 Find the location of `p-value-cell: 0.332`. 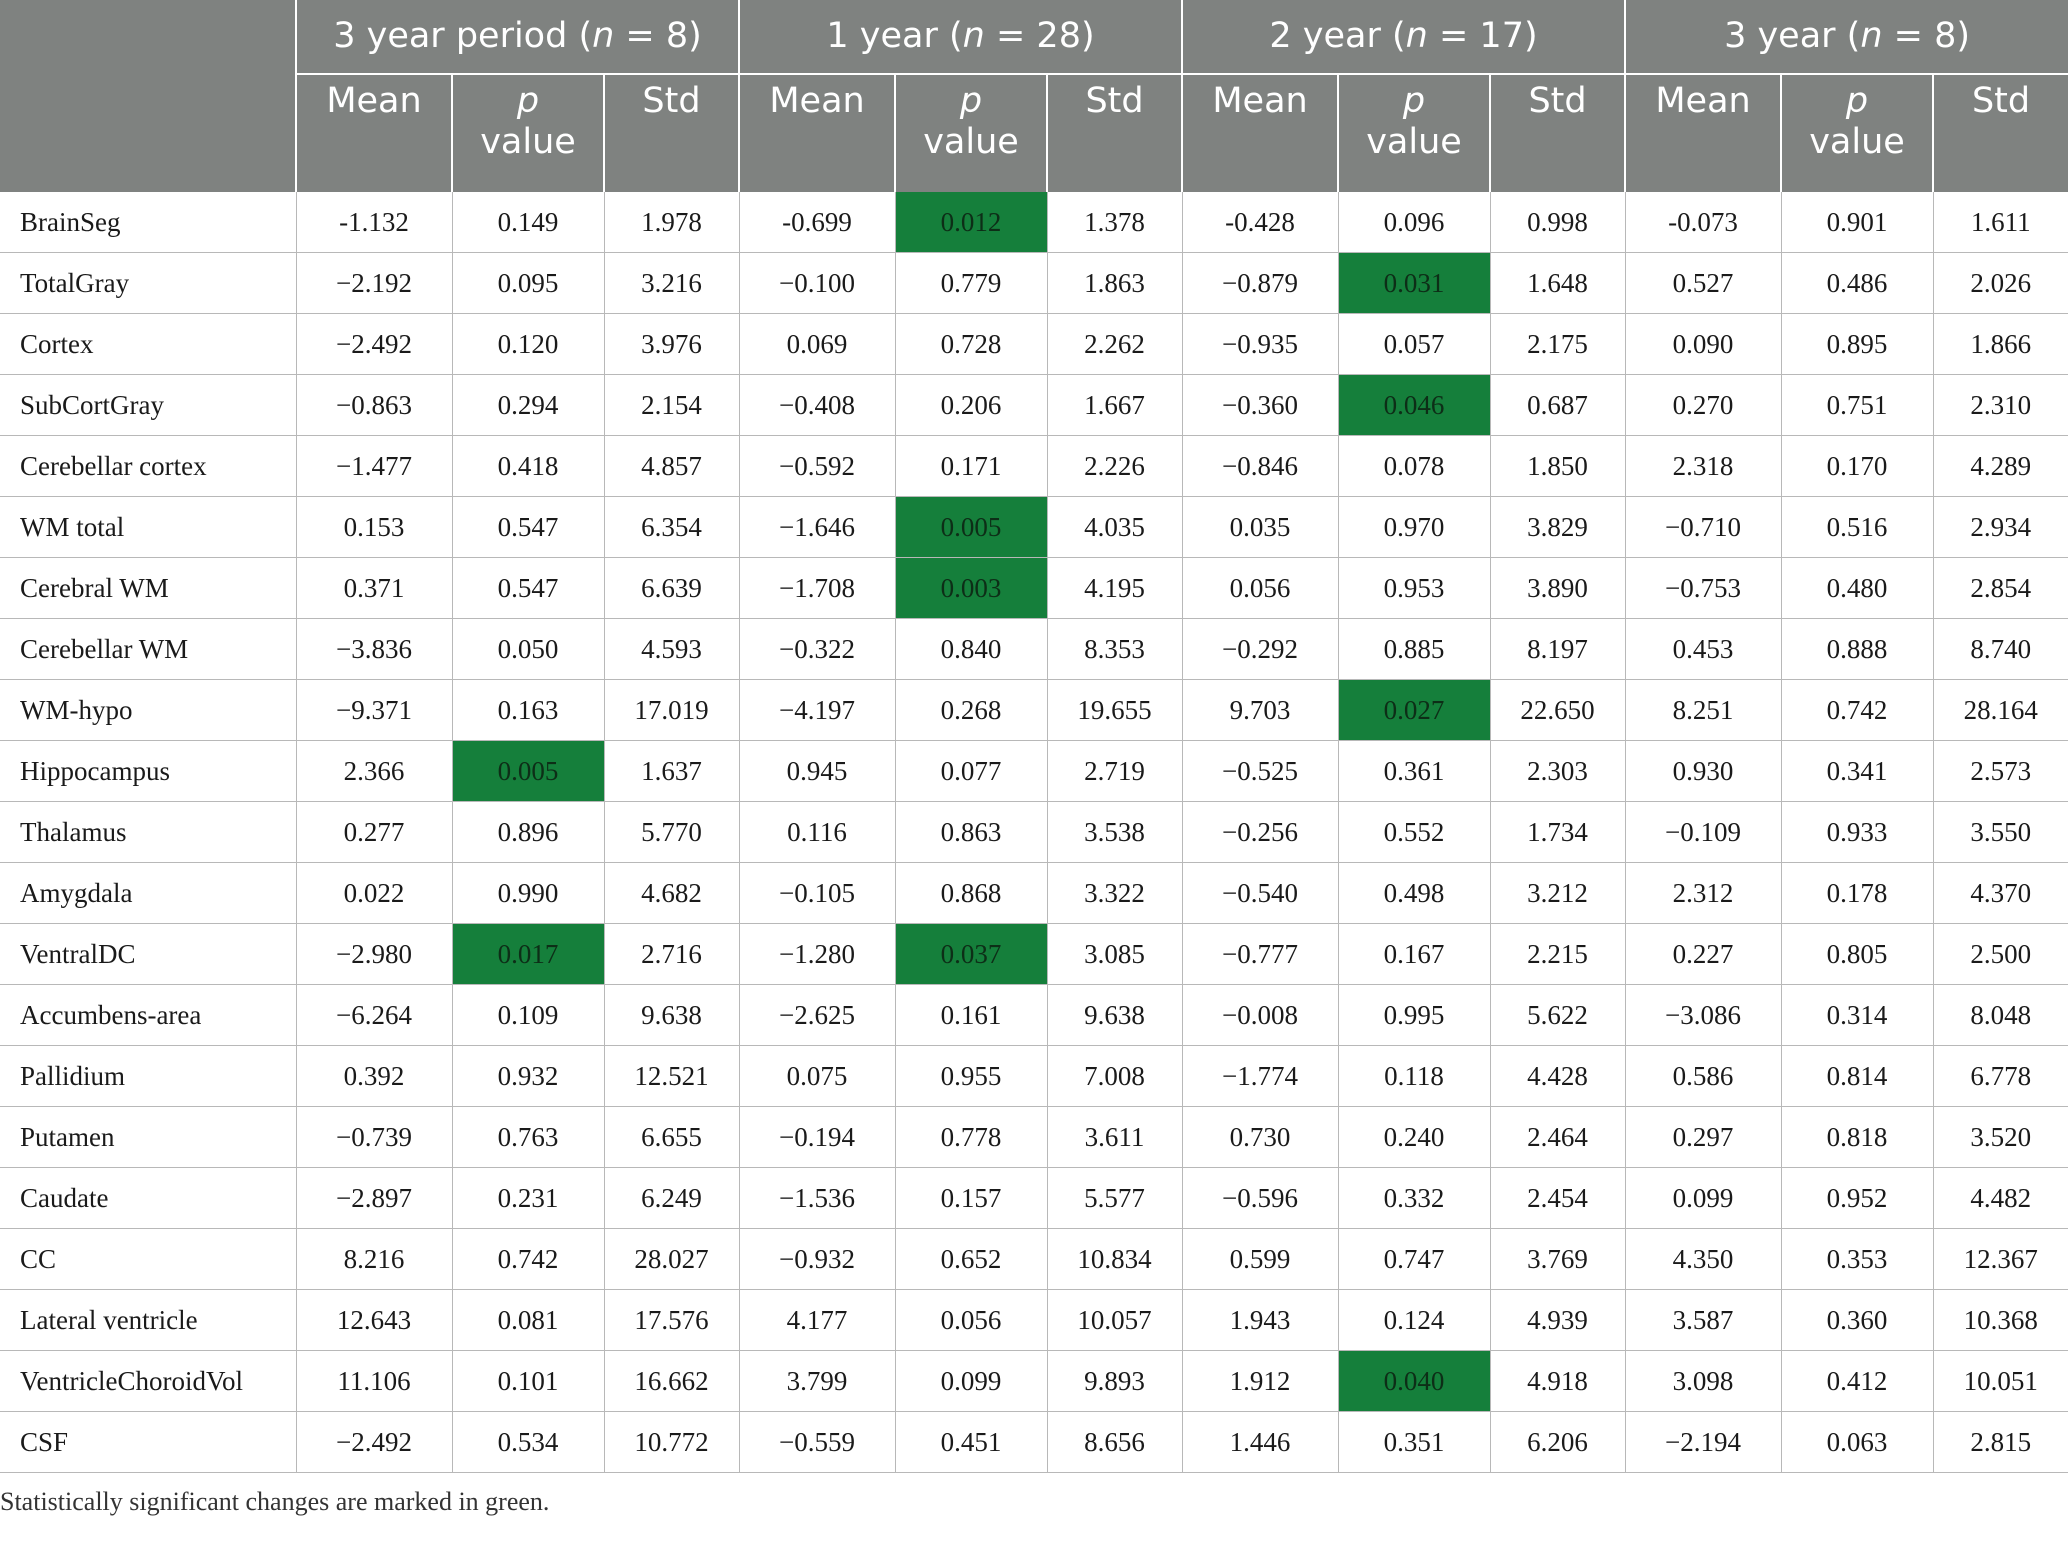

p-value-cell: 0.332 is located at coordinates (1414, 1198).